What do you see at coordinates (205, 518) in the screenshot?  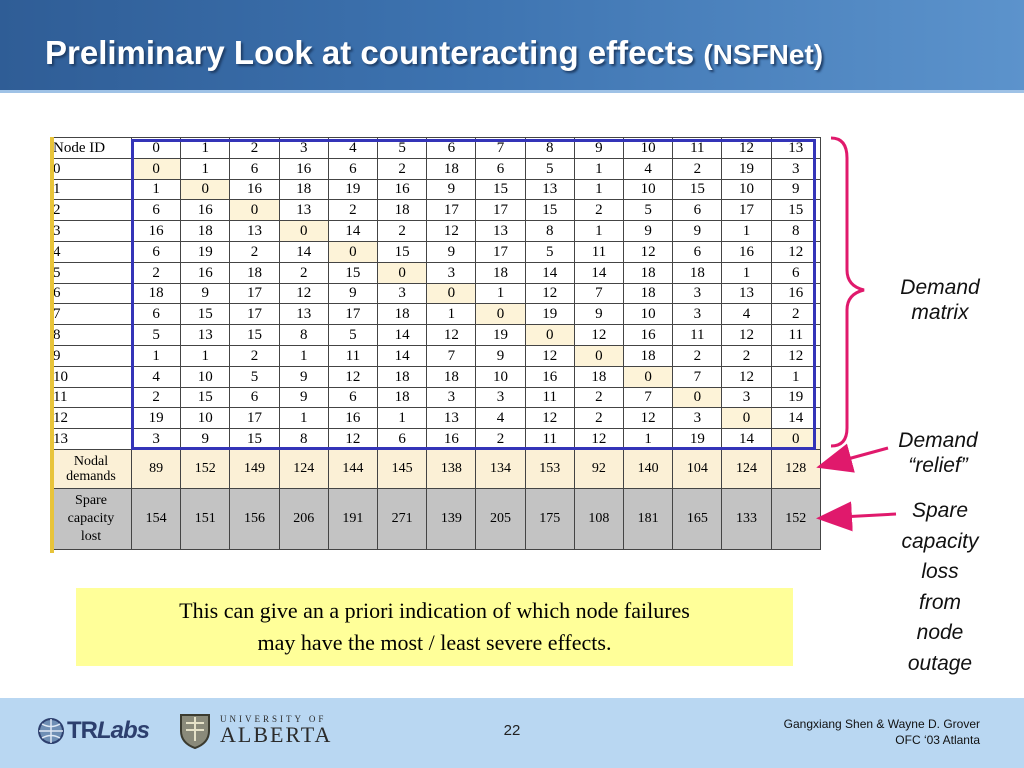 I see `spare-lost-cell: 151` at bounding box center [205, 518].